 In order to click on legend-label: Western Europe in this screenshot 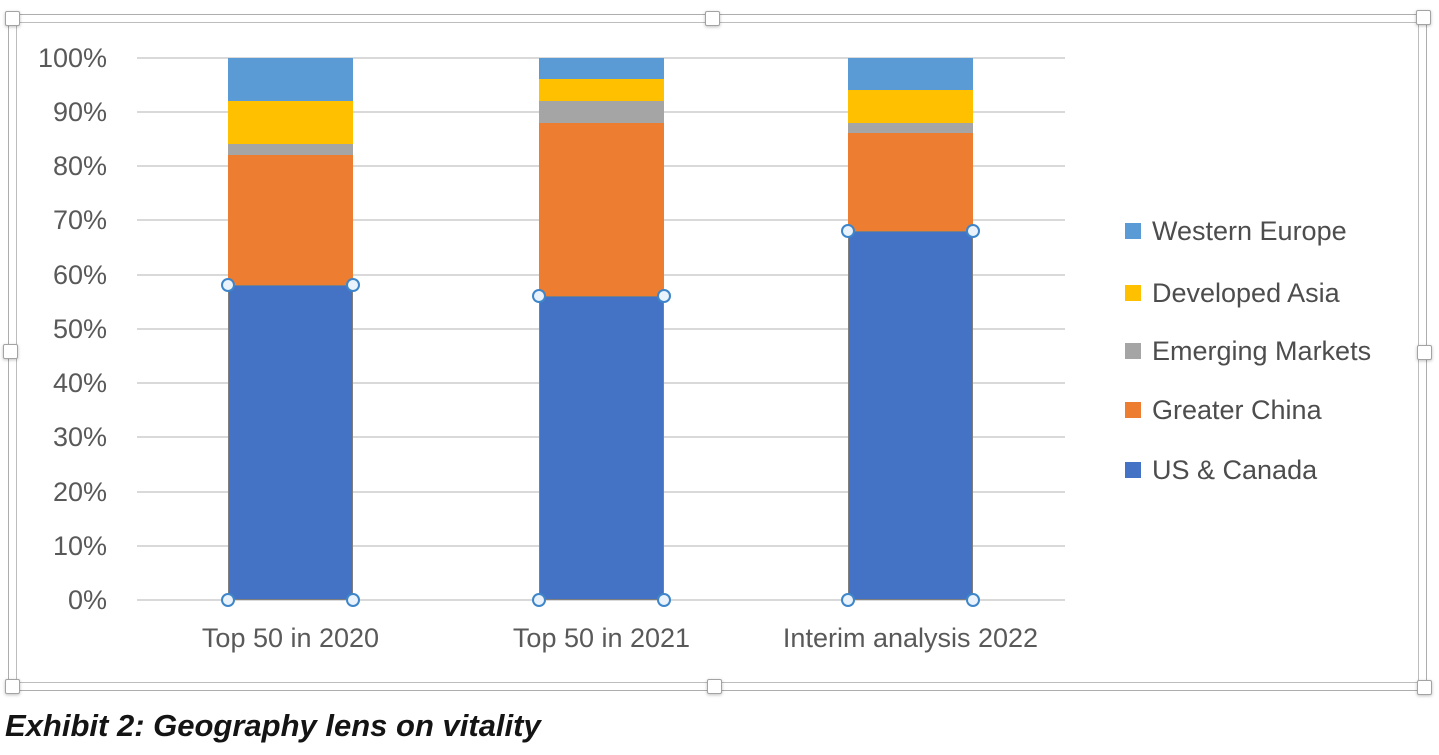, I will do `click(1249, 230)`.